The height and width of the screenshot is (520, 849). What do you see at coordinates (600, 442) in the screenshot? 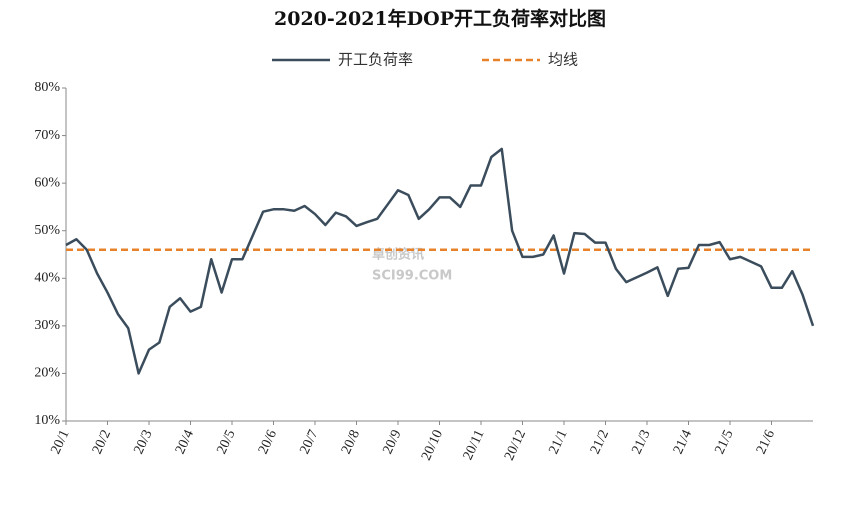
I see `x-tick-label: 21/2` at bounding box center [600, 442].